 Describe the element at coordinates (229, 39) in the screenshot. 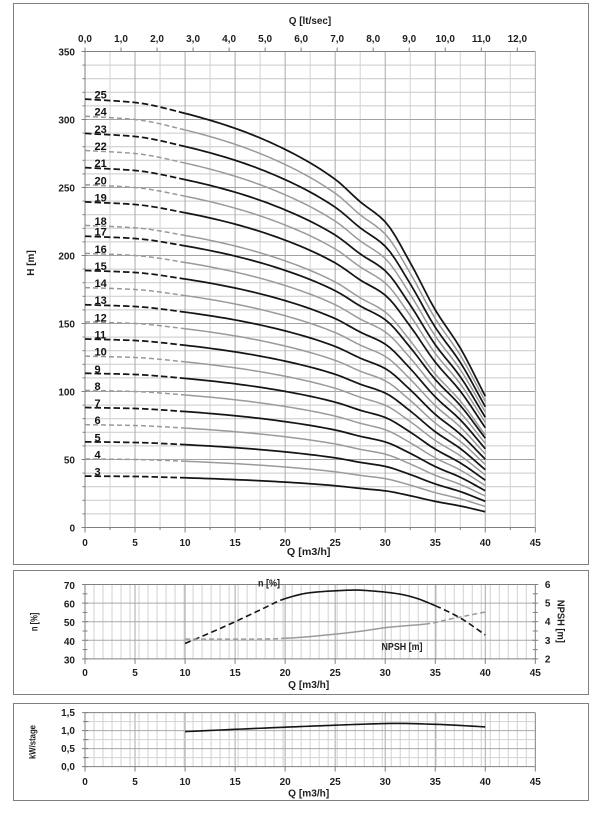

I see `svg-text: 4,0` at that location.